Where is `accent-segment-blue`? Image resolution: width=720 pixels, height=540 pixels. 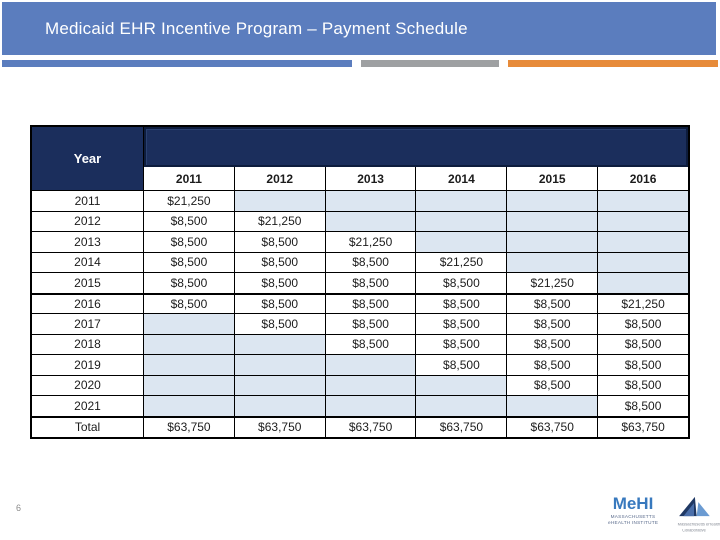
accent-segment-blue is located at coordinates (177, 63).